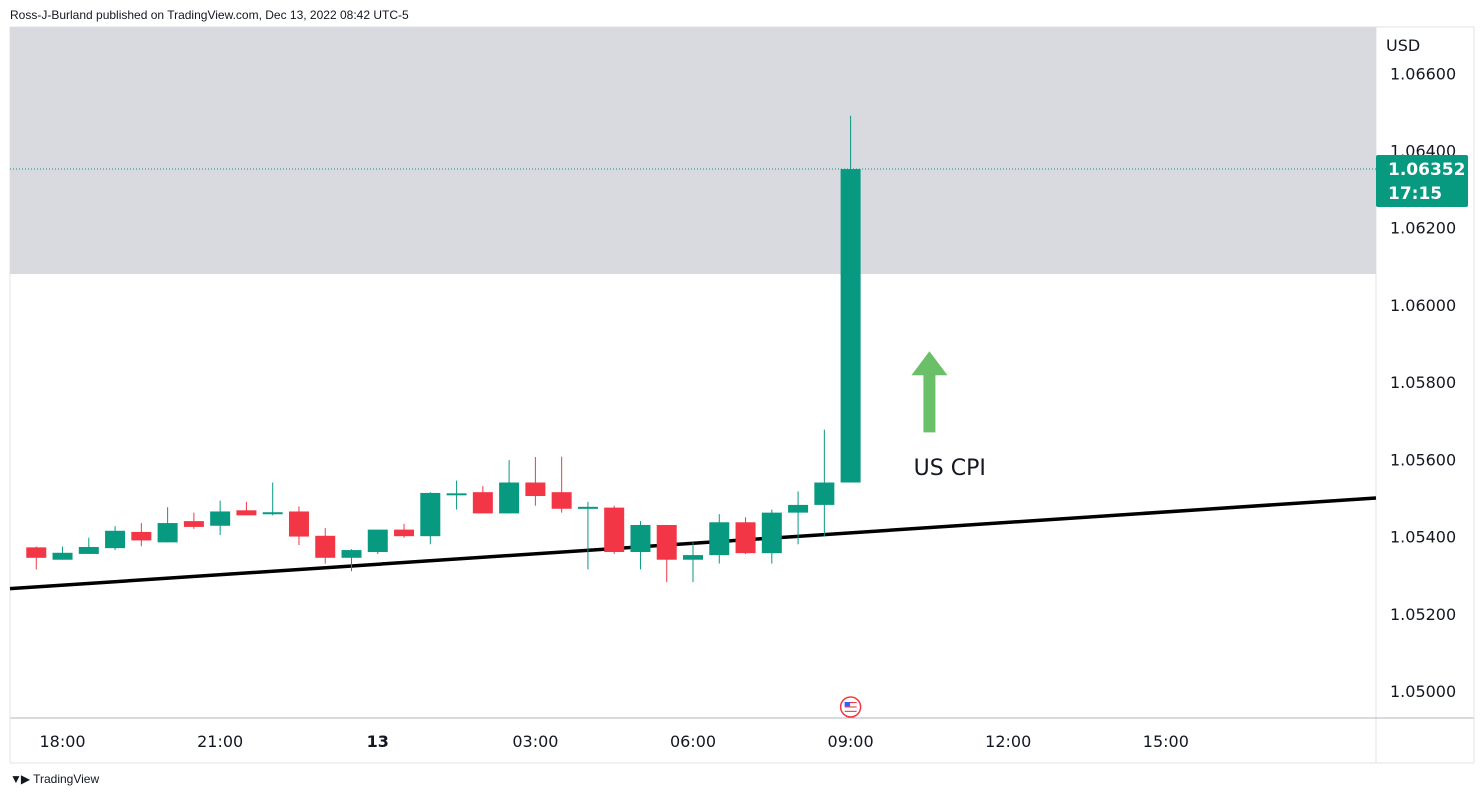 This screenshot has width=1484, height=799. I want to click on price-tick-label: 1.05600, so click(1423, 459).